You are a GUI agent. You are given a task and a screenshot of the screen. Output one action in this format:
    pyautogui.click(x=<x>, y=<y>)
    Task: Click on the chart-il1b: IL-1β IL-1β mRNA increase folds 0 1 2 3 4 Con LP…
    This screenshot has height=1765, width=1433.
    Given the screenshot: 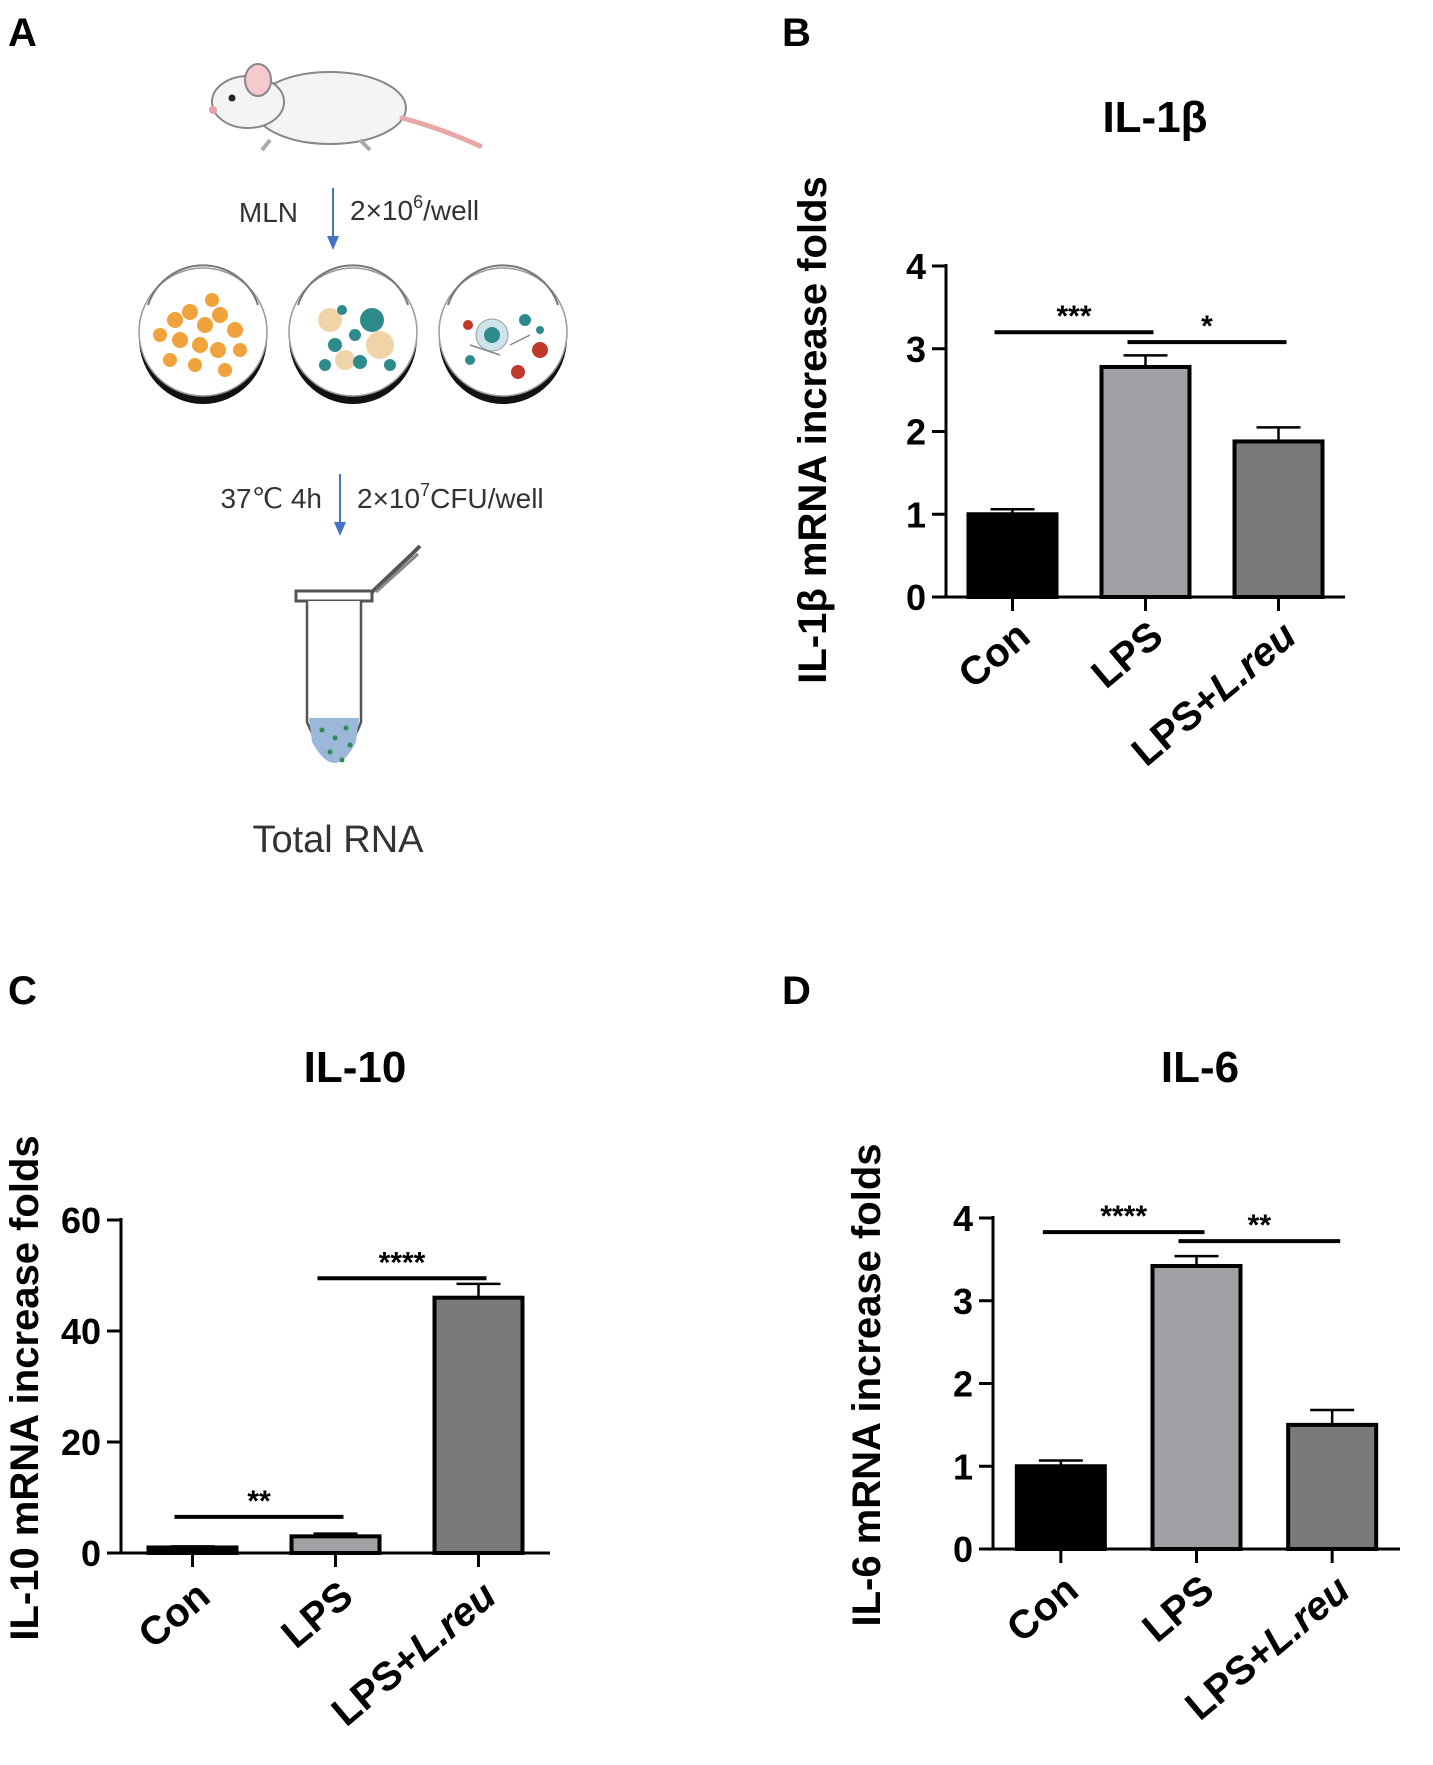 What is the action you would take?
    pyautogui.click(x=1068, y=434)
    